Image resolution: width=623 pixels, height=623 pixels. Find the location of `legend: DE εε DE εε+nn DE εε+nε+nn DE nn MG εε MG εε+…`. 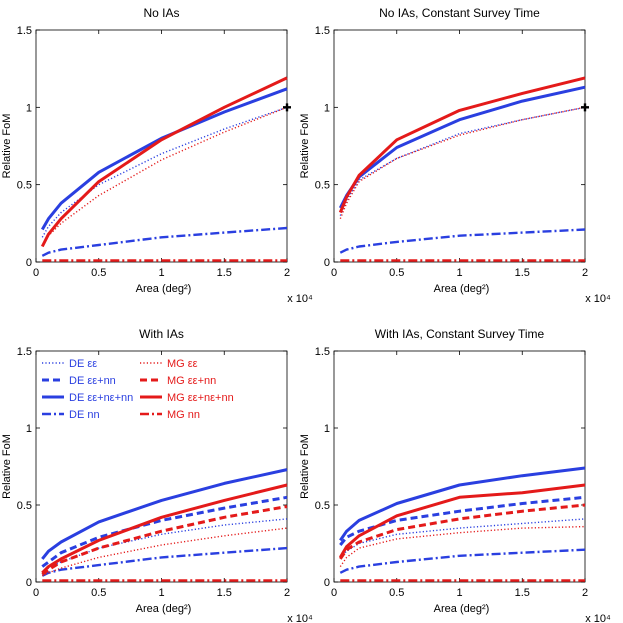

legend: DE εε DE εε+nn DE εε+nε+nn DE nn MG εε MG εε+… is located at coordinates (138, 389).